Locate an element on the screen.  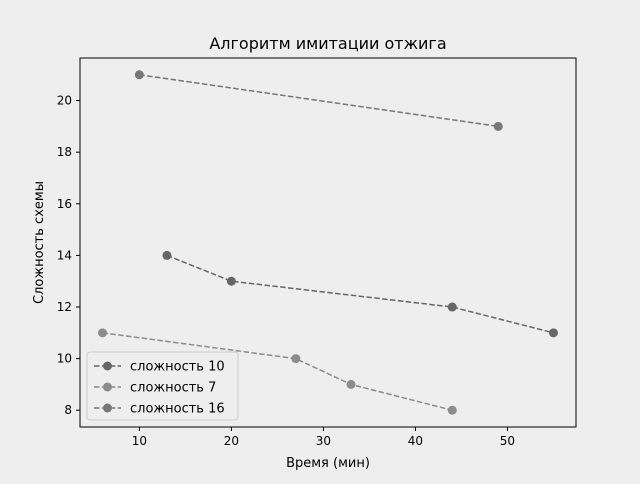
x-axis-ticks: 10 20 30 40 50 is located at coordinates (323, 437).